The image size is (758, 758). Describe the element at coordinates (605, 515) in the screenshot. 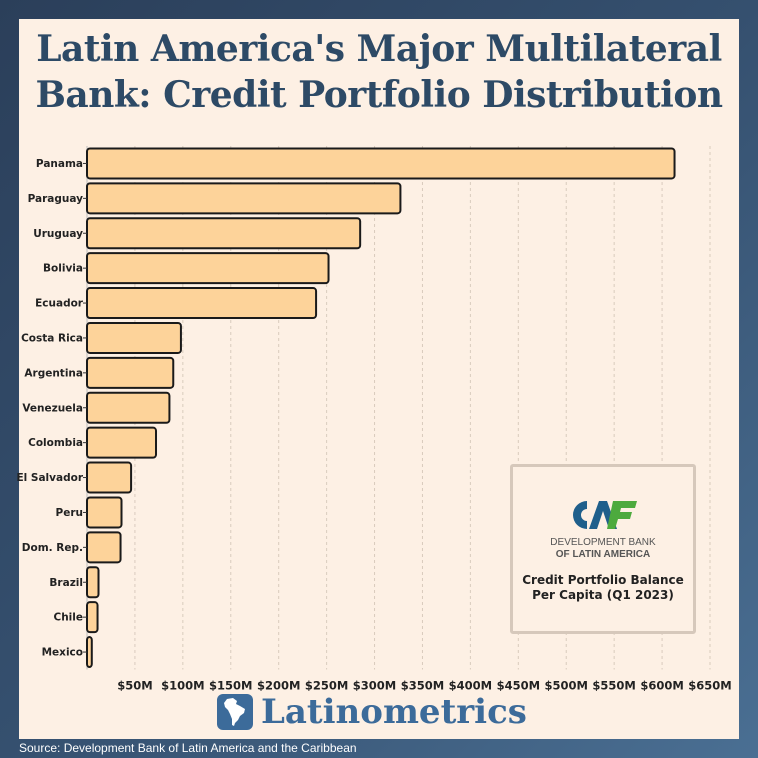

I see `caf-logo-icon` at that location.